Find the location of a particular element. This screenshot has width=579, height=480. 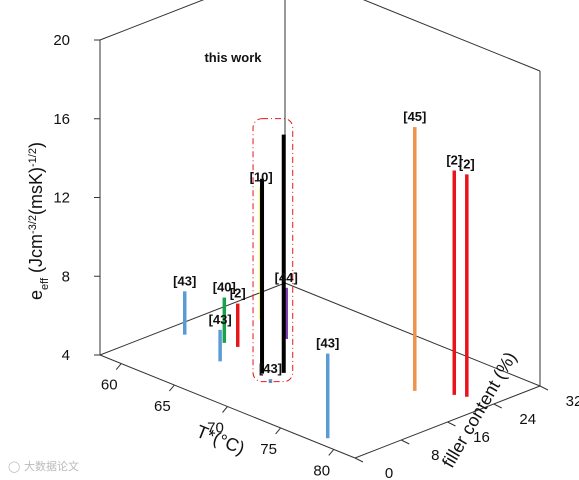

watermark-text: 大数据论文 is located at coordinates (51, 466).